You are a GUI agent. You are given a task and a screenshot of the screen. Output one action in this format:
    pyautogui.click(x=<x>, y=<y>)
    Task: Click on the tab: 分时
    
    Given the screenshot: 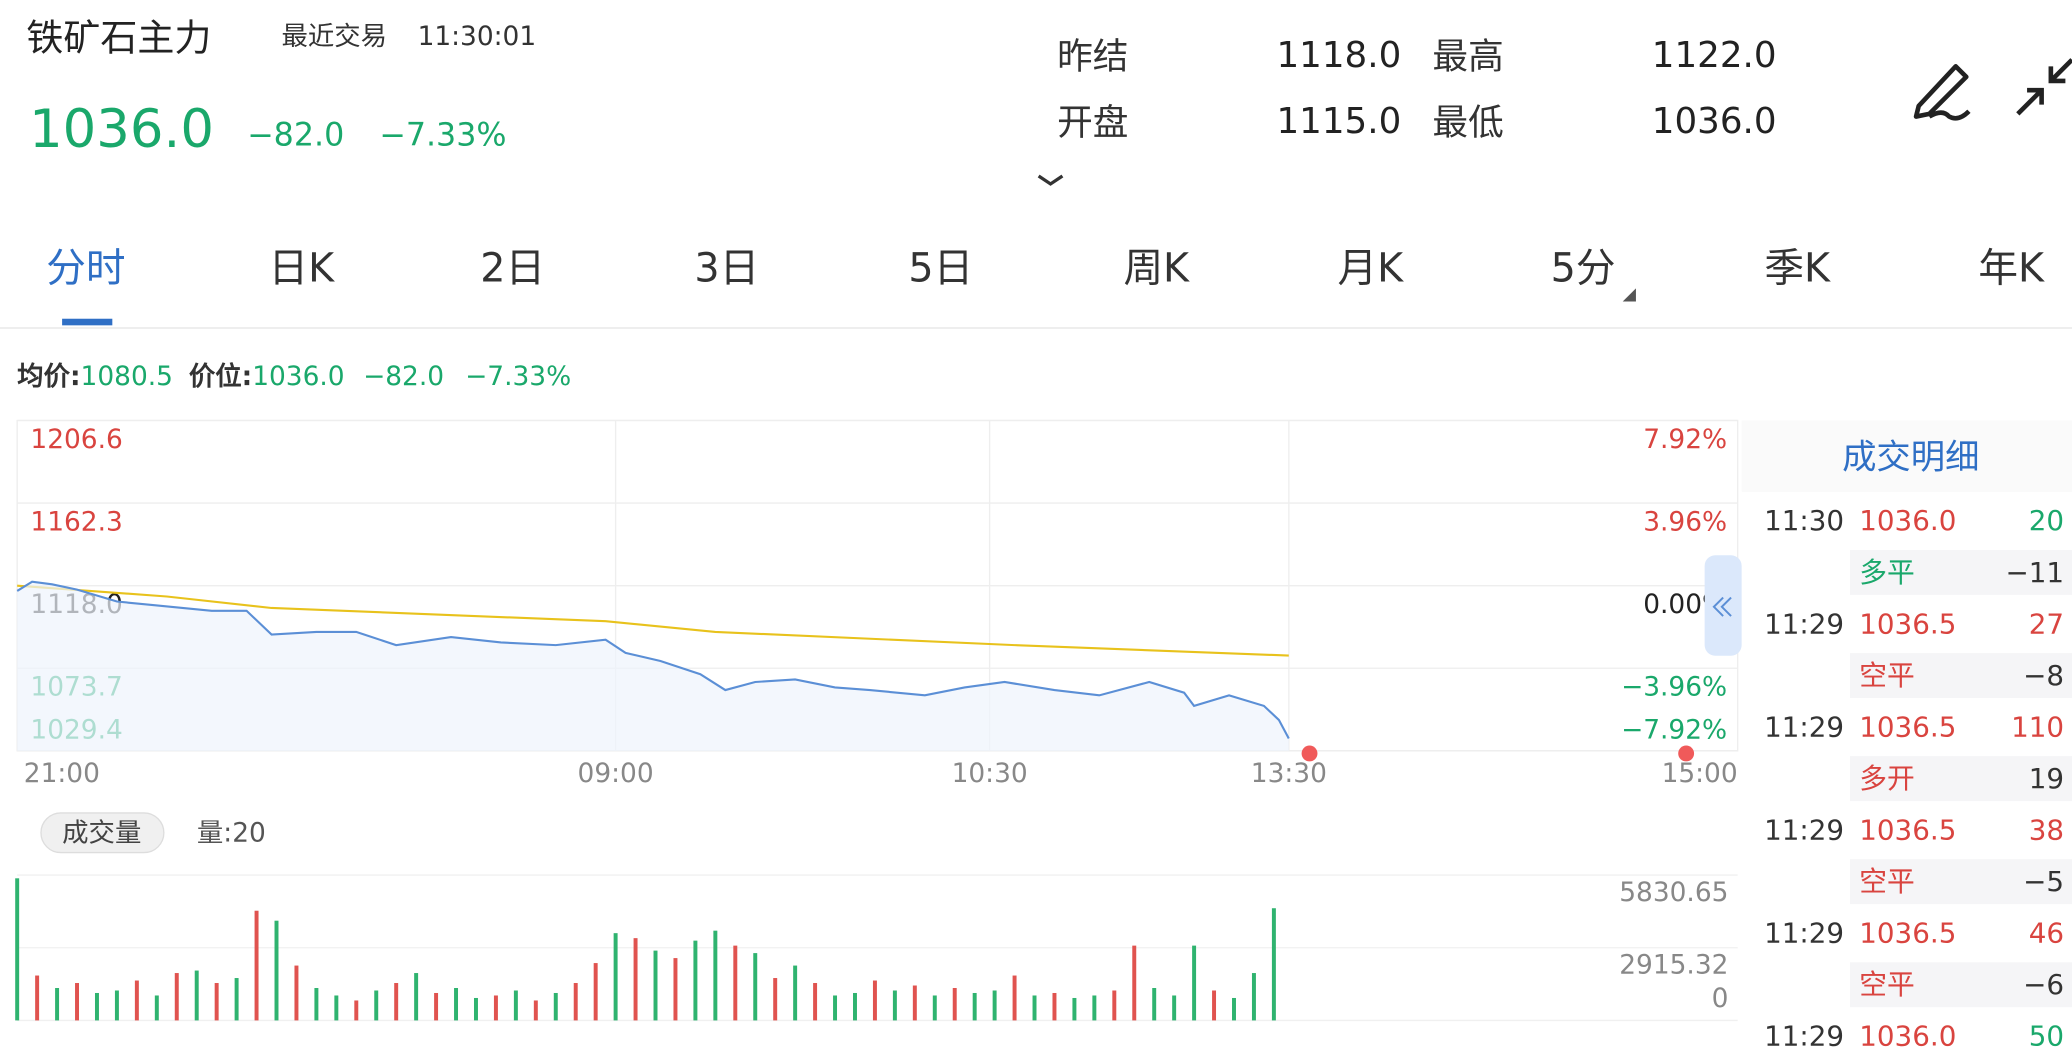 What is the action you would take?
    pyautogui.click(x=85, y=269)
    